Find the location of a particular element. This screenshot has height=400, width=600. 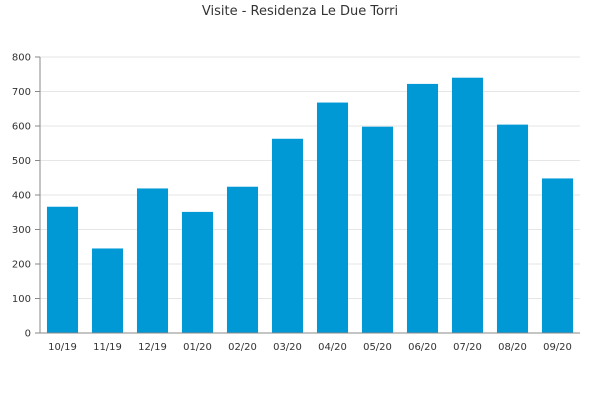

x-tick-label: 06/20 is located at coordinates (422, 347).